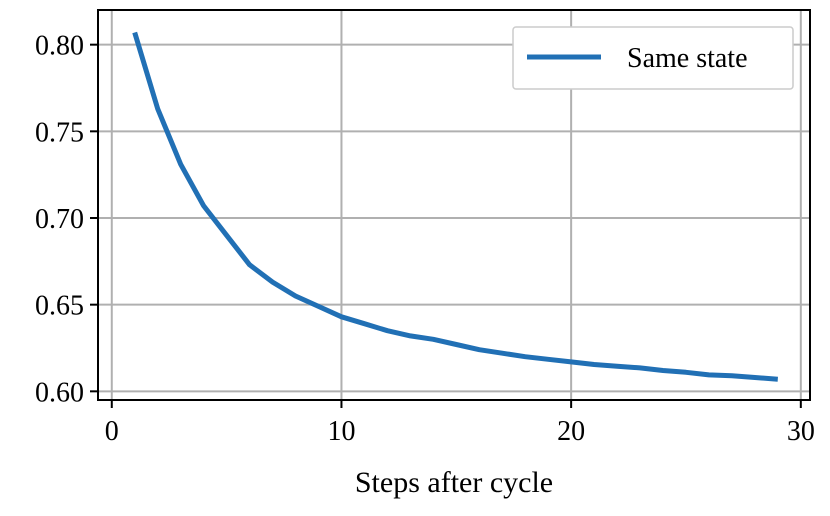  I want to click on y-tick-label: 0.70, so click(59, 219).